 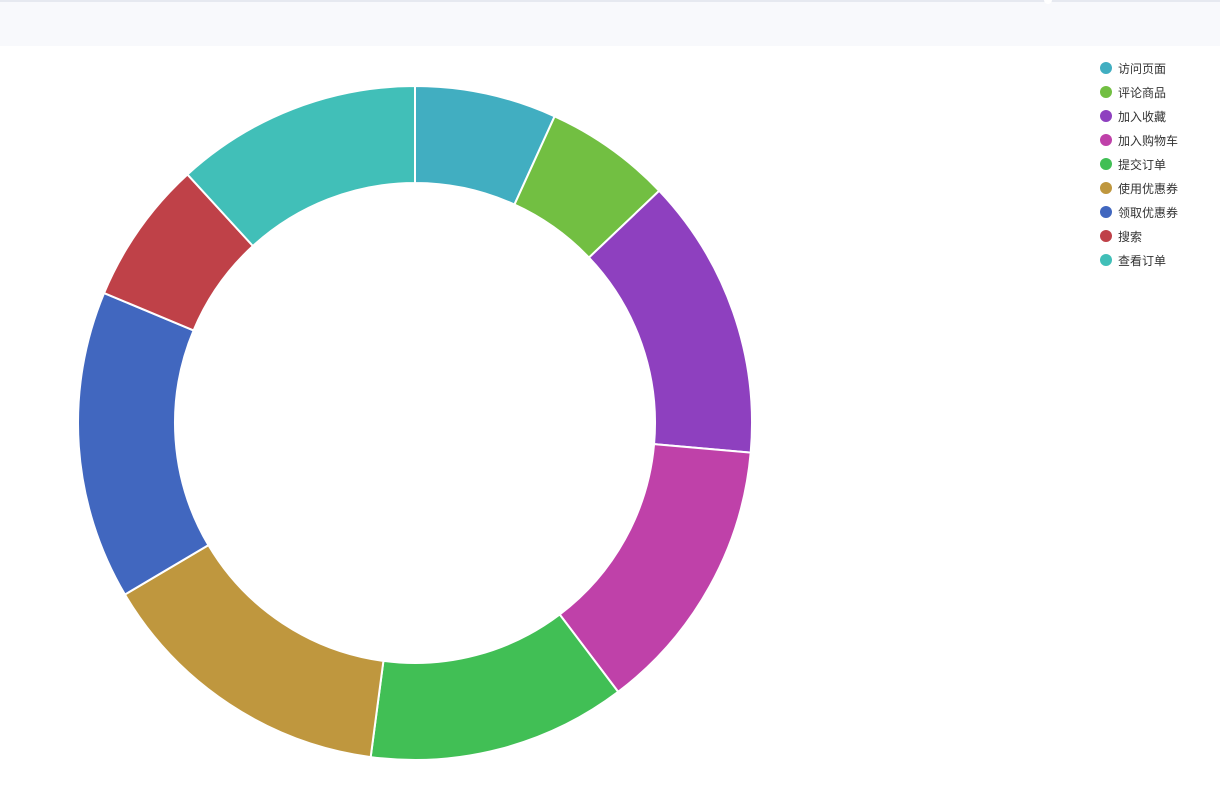 I want to click on chart-legend: 访问页面评论商品加入收藏加入购物车提交订单使用优惠券领取优惠券搜索查看订单, so click(x=1139, y=164).